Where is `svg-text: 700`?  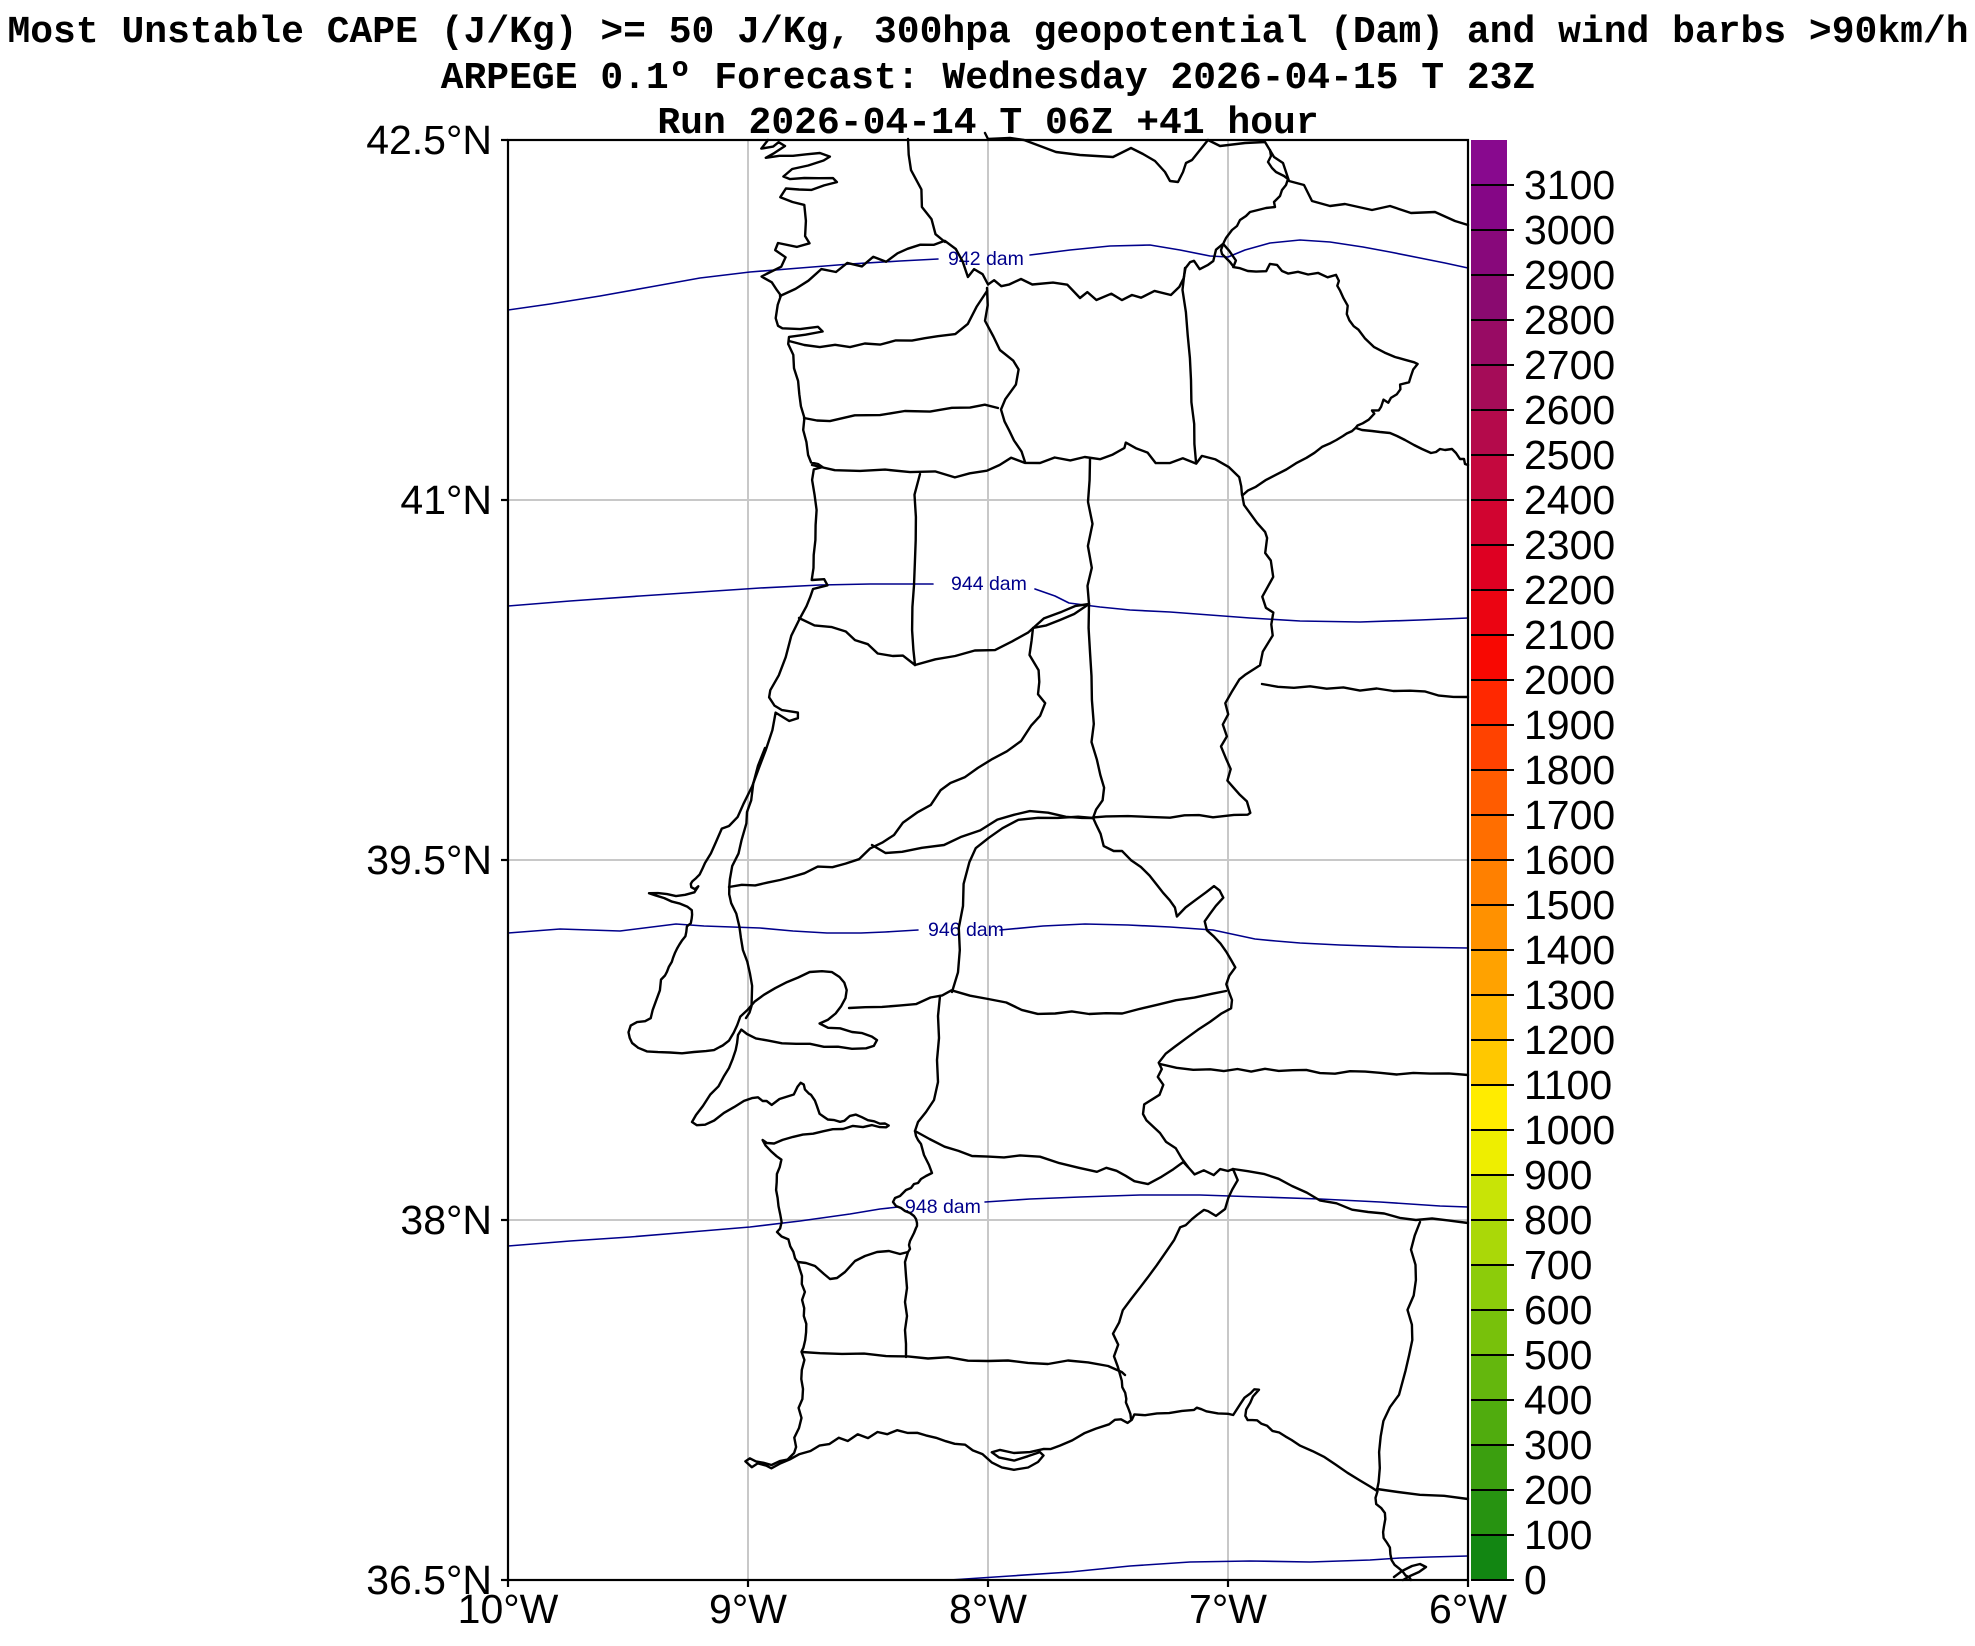 svg-text: 700 is located at coordinates (1558, 1265).